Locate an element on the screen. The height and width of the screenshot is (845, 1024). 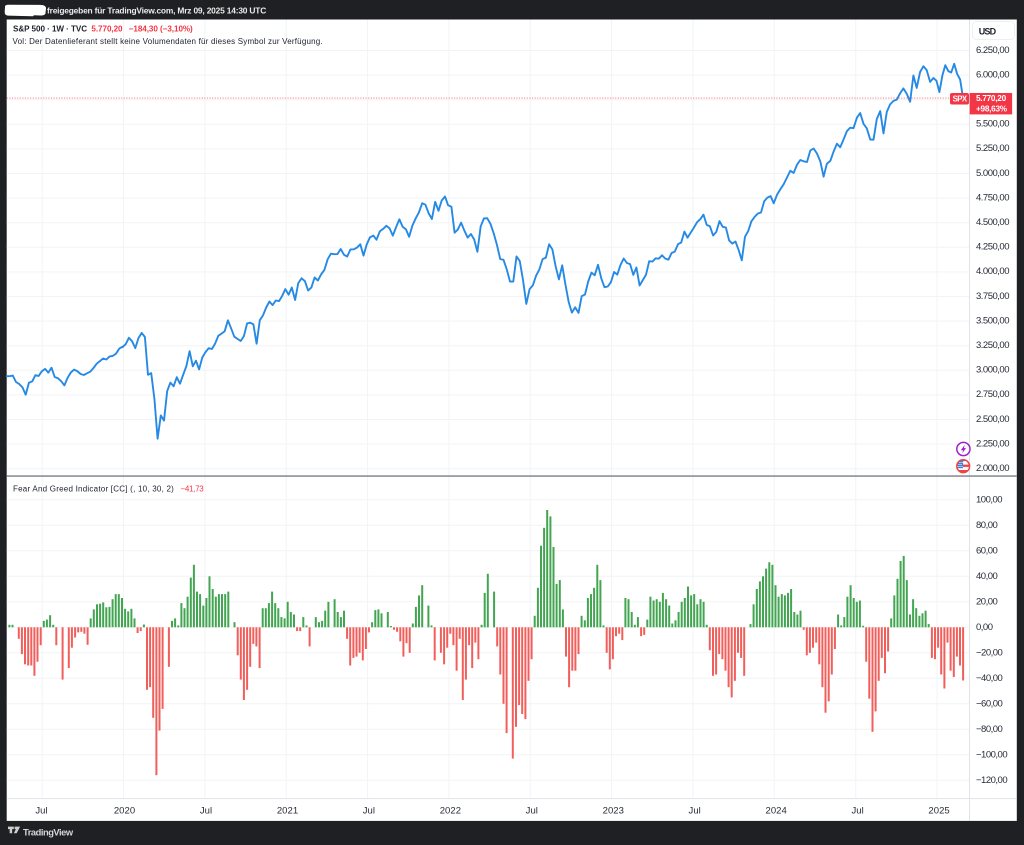
svg-text: 60,00 is located at coordinates (986, 550).